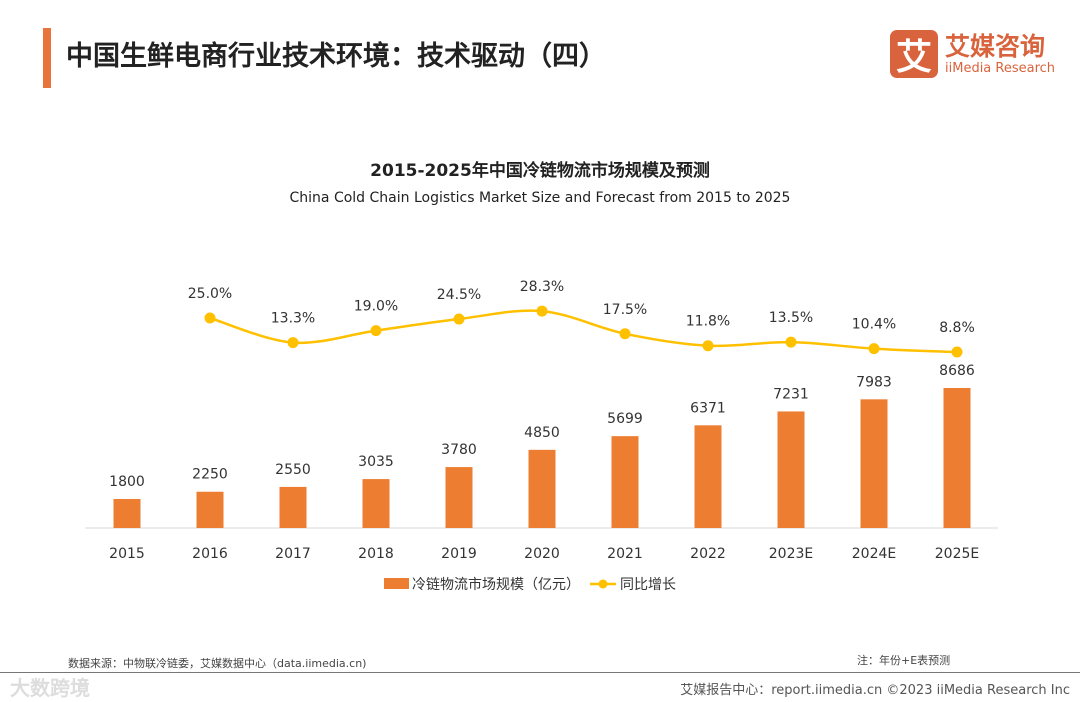 This screenshot has width=1080, height=702. What do you see at coordinates (459, 295) in the screenshot?
I see `growth-label: 24.5%` at bounding box center [459, 295].